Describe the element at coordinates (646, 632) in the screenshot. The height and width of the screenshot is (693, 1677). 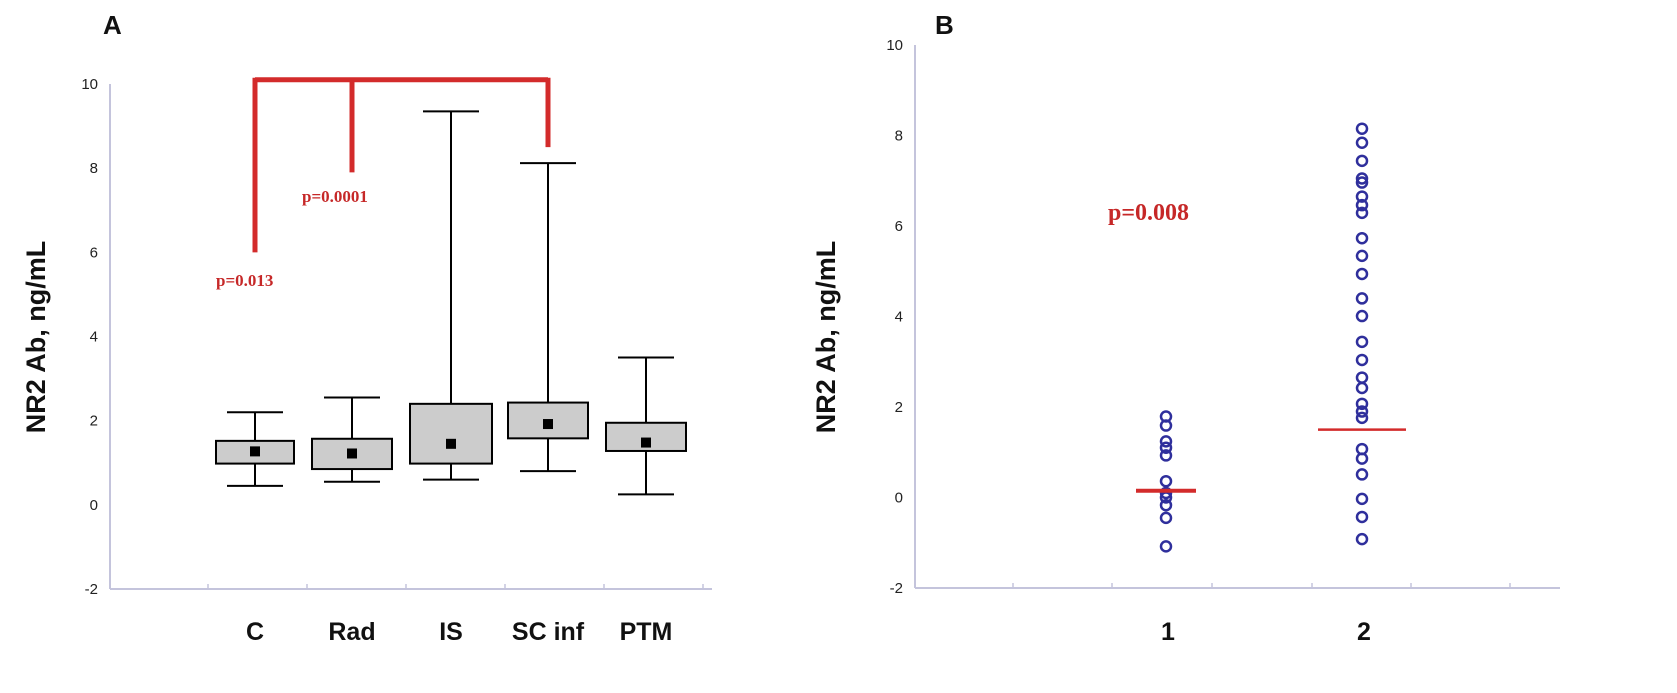
I see `x-category-label: PTM` at that location.